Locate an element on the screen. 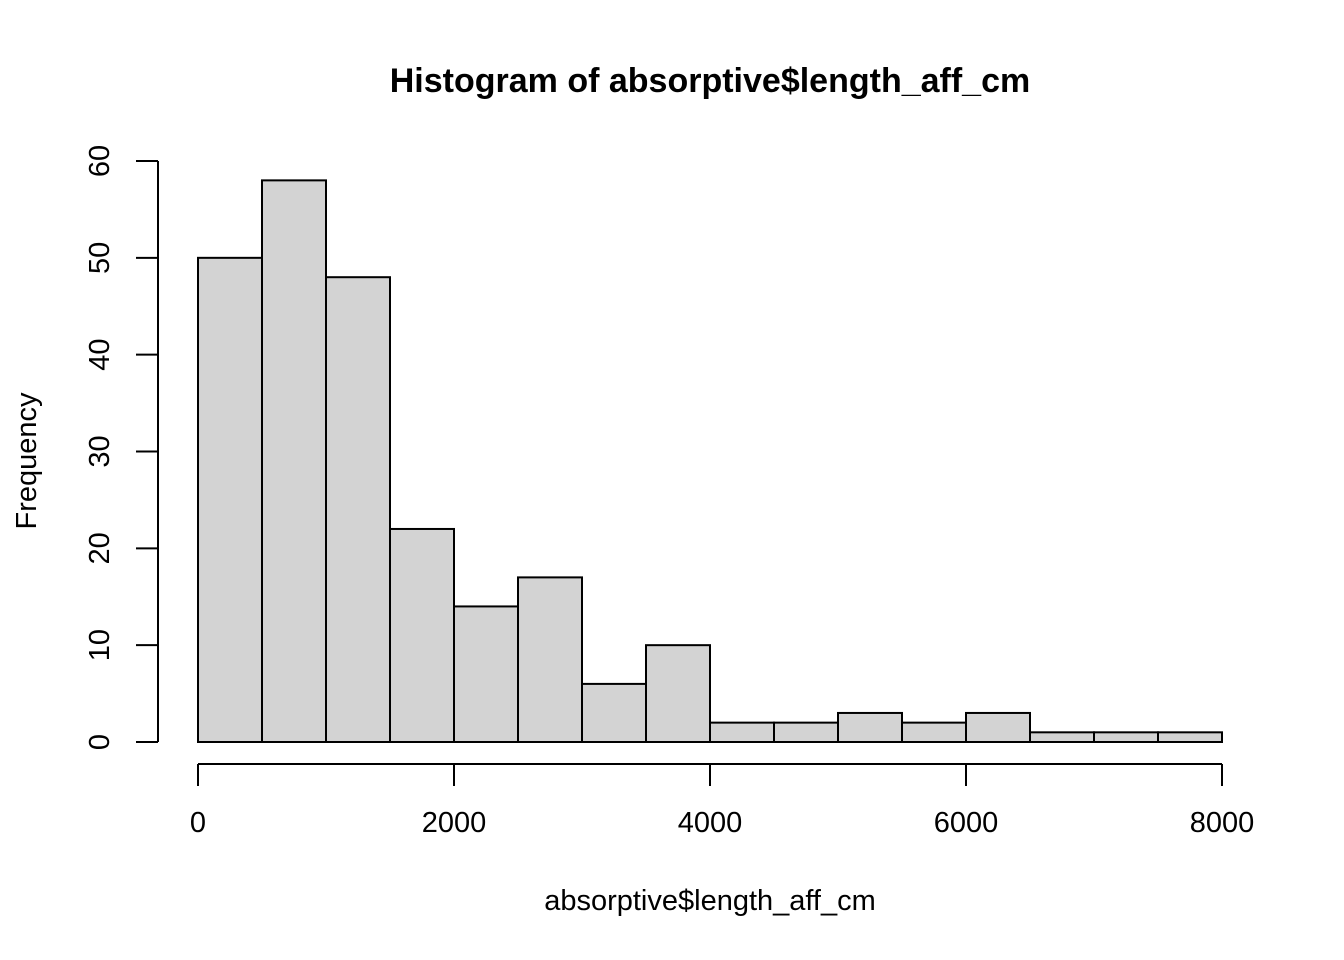 Image resolution: width=1344 pixels, height=960 pixels. x-tick-label: 4000 is located at coordinates (710, 823).